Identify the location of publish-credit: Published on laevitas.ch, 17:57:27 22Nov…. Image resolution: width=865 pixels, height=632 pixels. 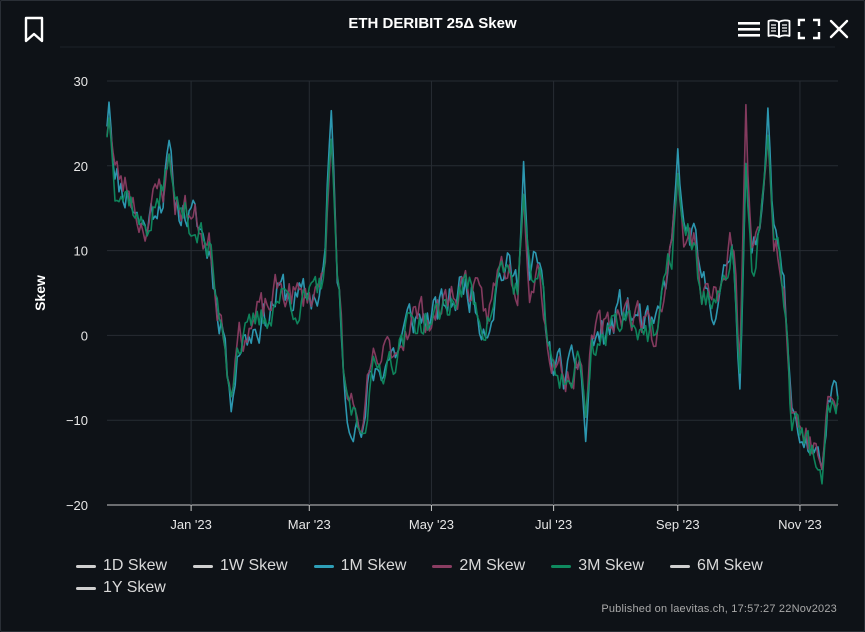
(719, 609).